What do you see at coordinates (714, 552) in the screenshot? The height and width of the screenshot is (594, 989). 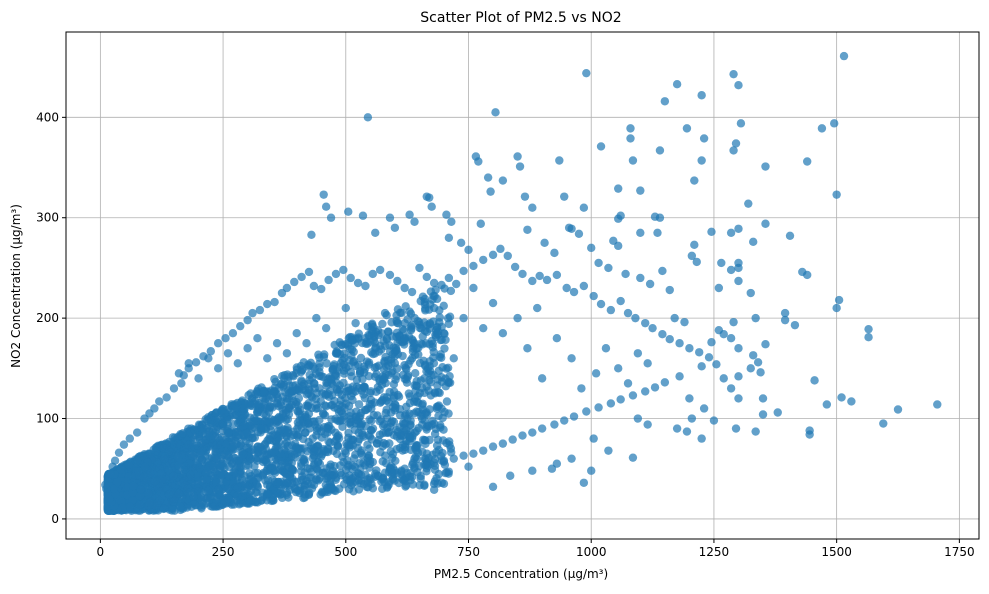 I see `x-tick-label: 1250` at bounding box center [714, 552].